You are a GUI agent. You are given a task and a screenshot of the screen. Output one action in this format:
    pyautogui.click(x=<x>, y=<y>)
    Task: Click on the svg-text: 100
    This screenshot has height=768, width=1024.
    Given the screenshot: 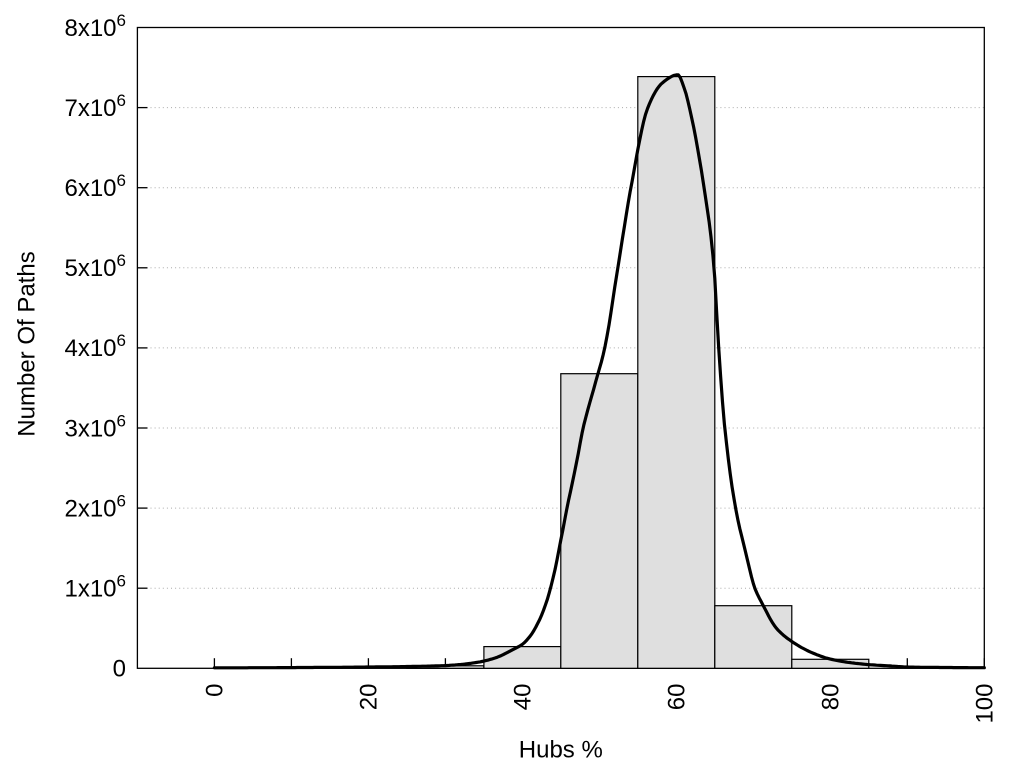 What is the action you would take?
    pyautogui.click(x=985, y=704)
    